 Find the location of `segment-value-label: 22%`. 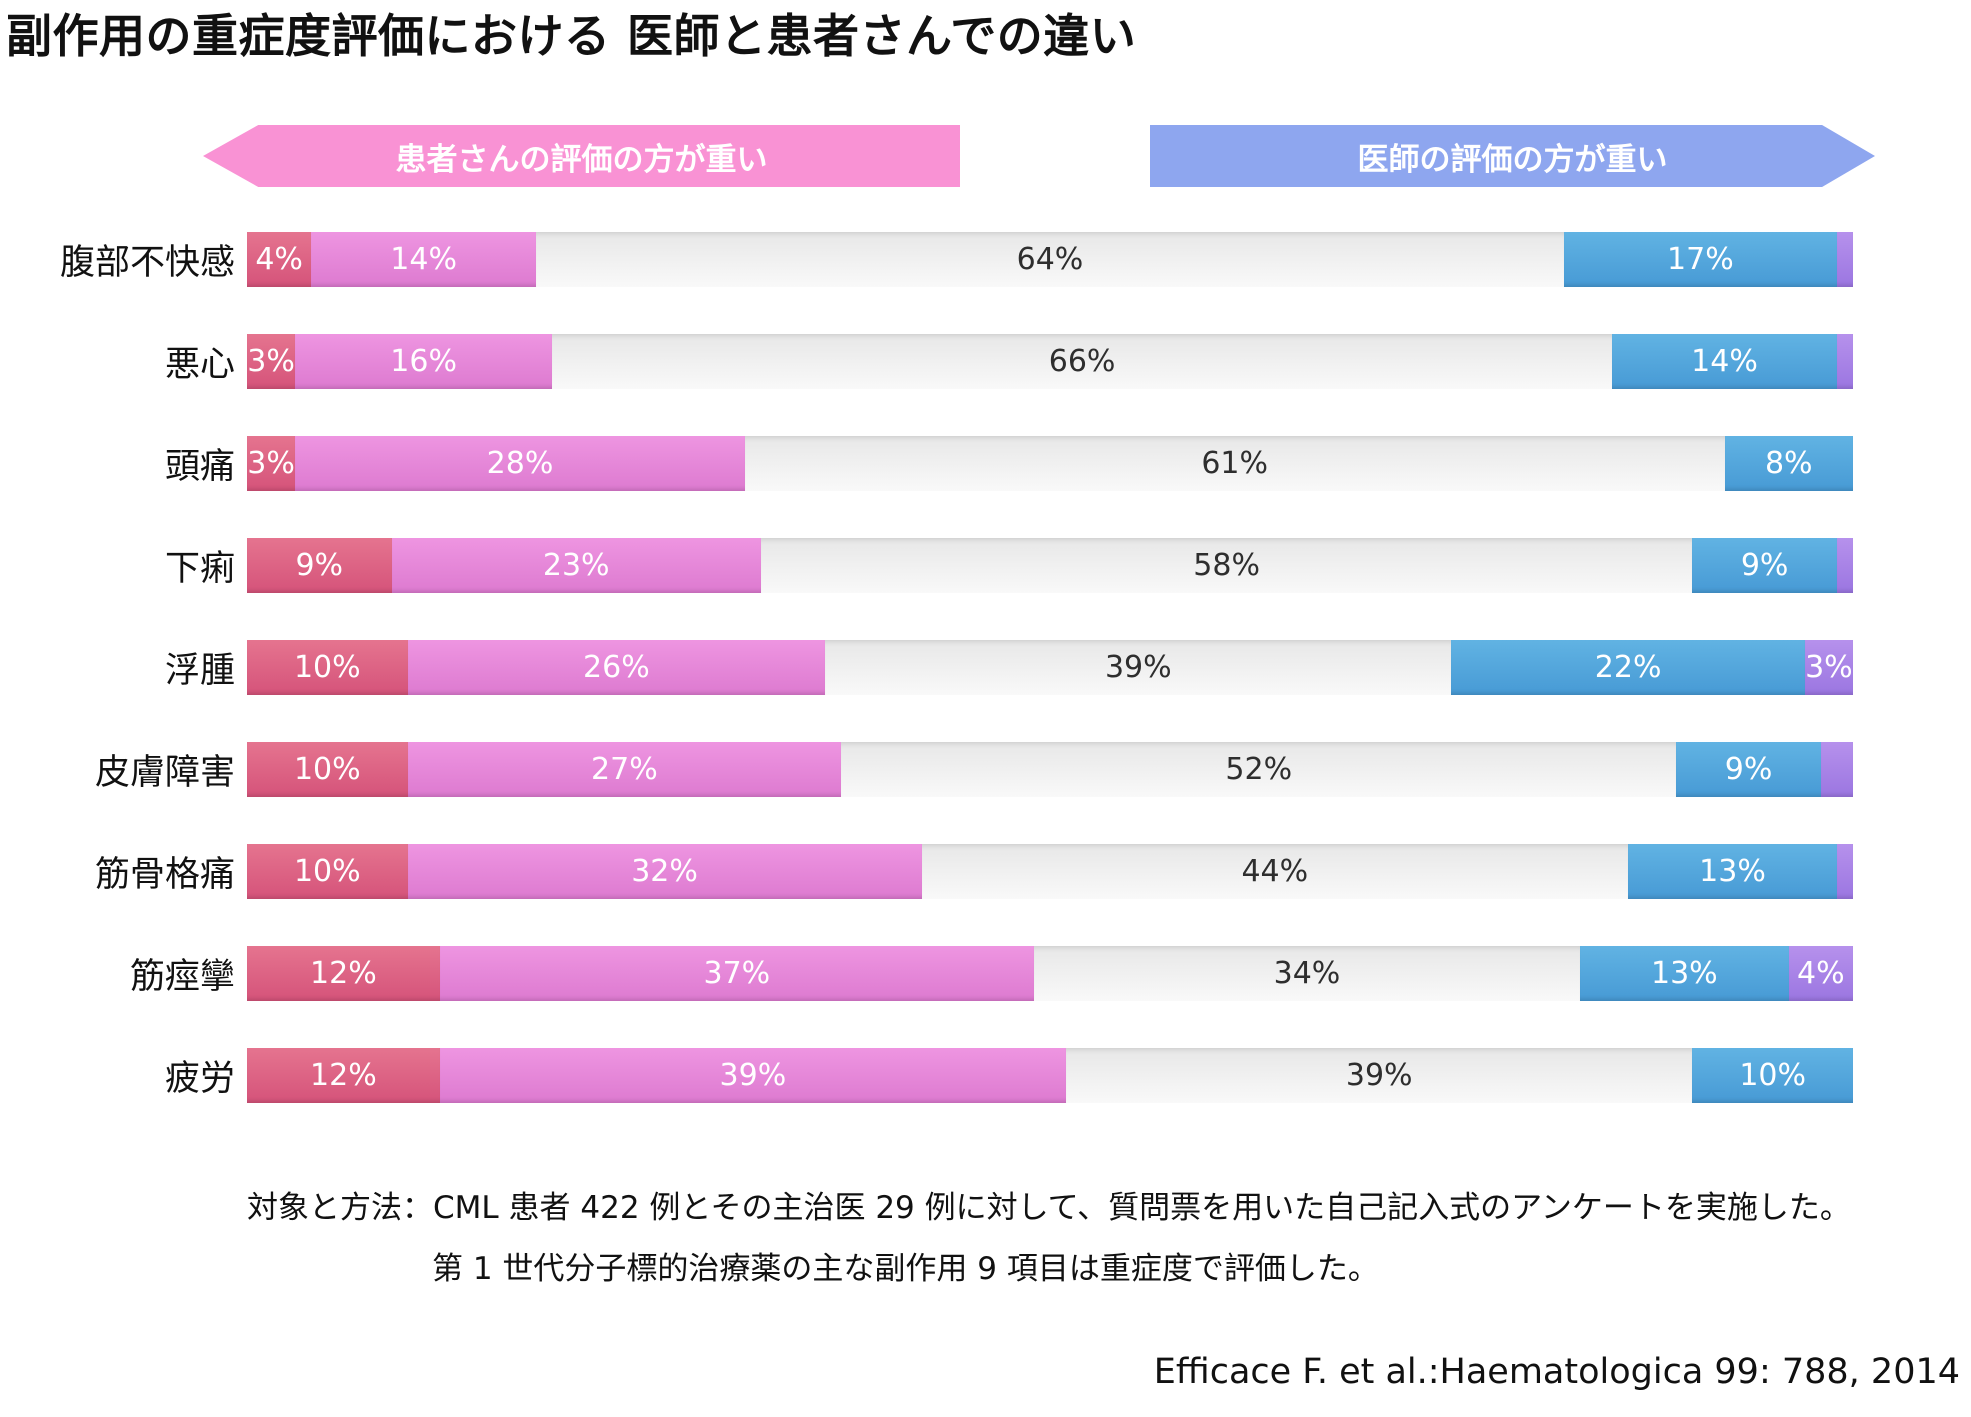

segment-value-label: 22% is located at coordinates (1628, 667).